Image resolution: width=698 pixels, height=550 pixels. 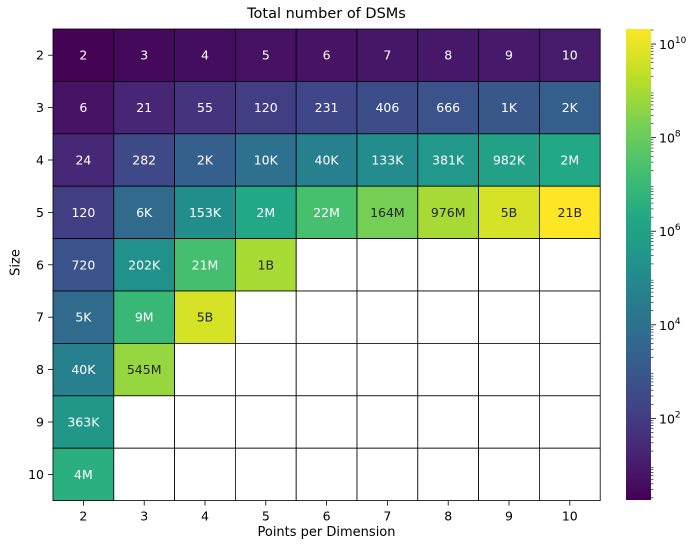 I want to click on cell-label: 666, so click(x=448, y=107).